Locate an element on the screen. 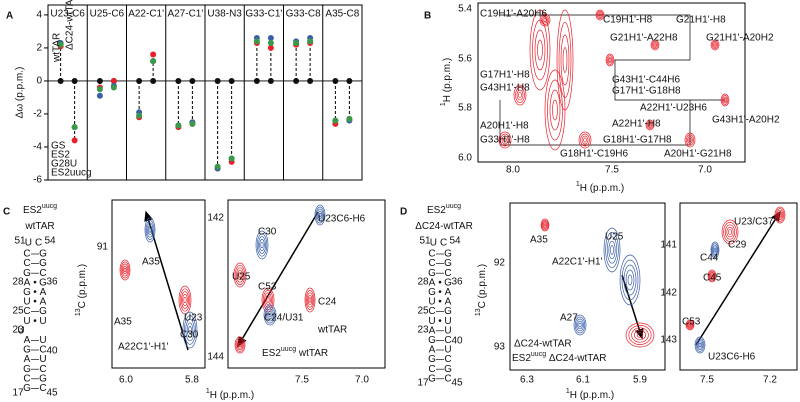  peak-label: C53 is located at coordinates (691, 322).